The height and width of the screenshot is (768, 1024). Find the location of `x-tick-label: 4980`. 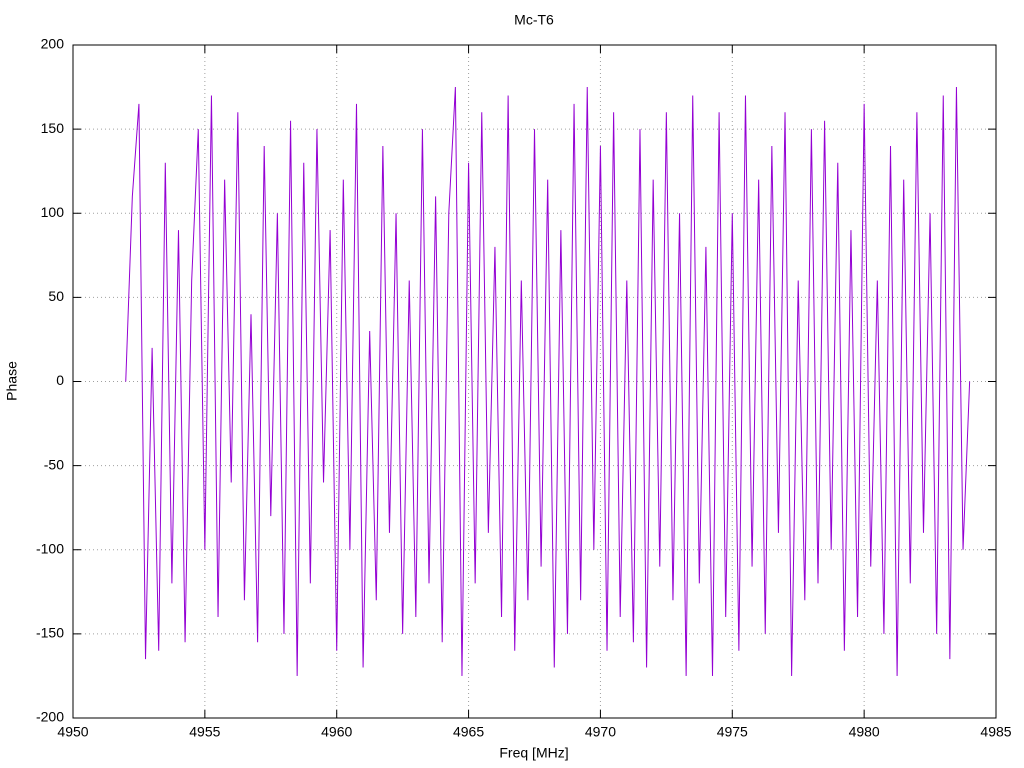

x-tick-label: 4980 is located at coordinates (864, 732).